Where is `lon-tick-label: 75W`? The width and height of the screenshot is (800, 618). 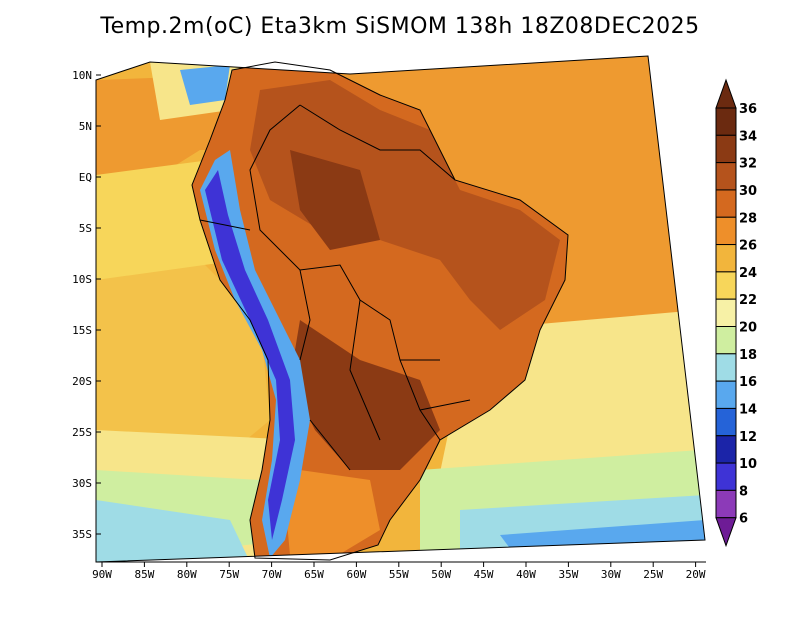 lon-tick-label: 75W is located at coordinates (229, 574).